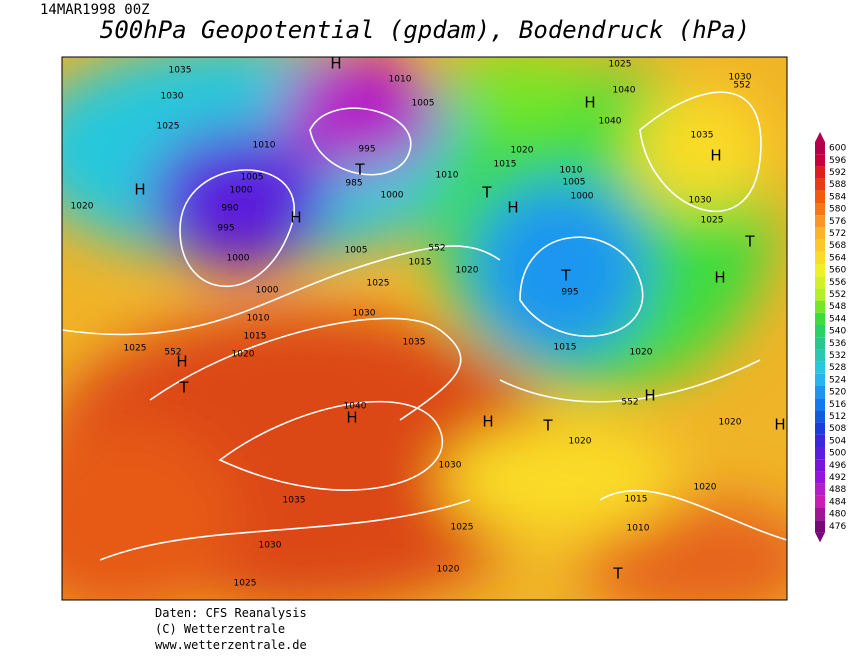 This screenshot has width=850, height=657. Describe the element at coordinates (225, 229) in the screenshot. I see `isobar-label: 995` at that location.